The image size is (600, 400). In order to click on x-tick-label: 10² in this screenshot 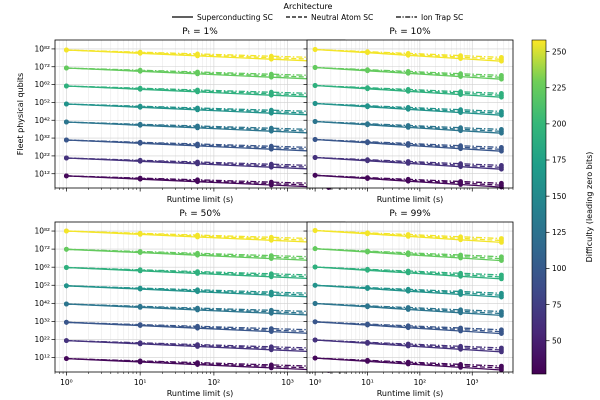, I will do `click(214, 382)`.